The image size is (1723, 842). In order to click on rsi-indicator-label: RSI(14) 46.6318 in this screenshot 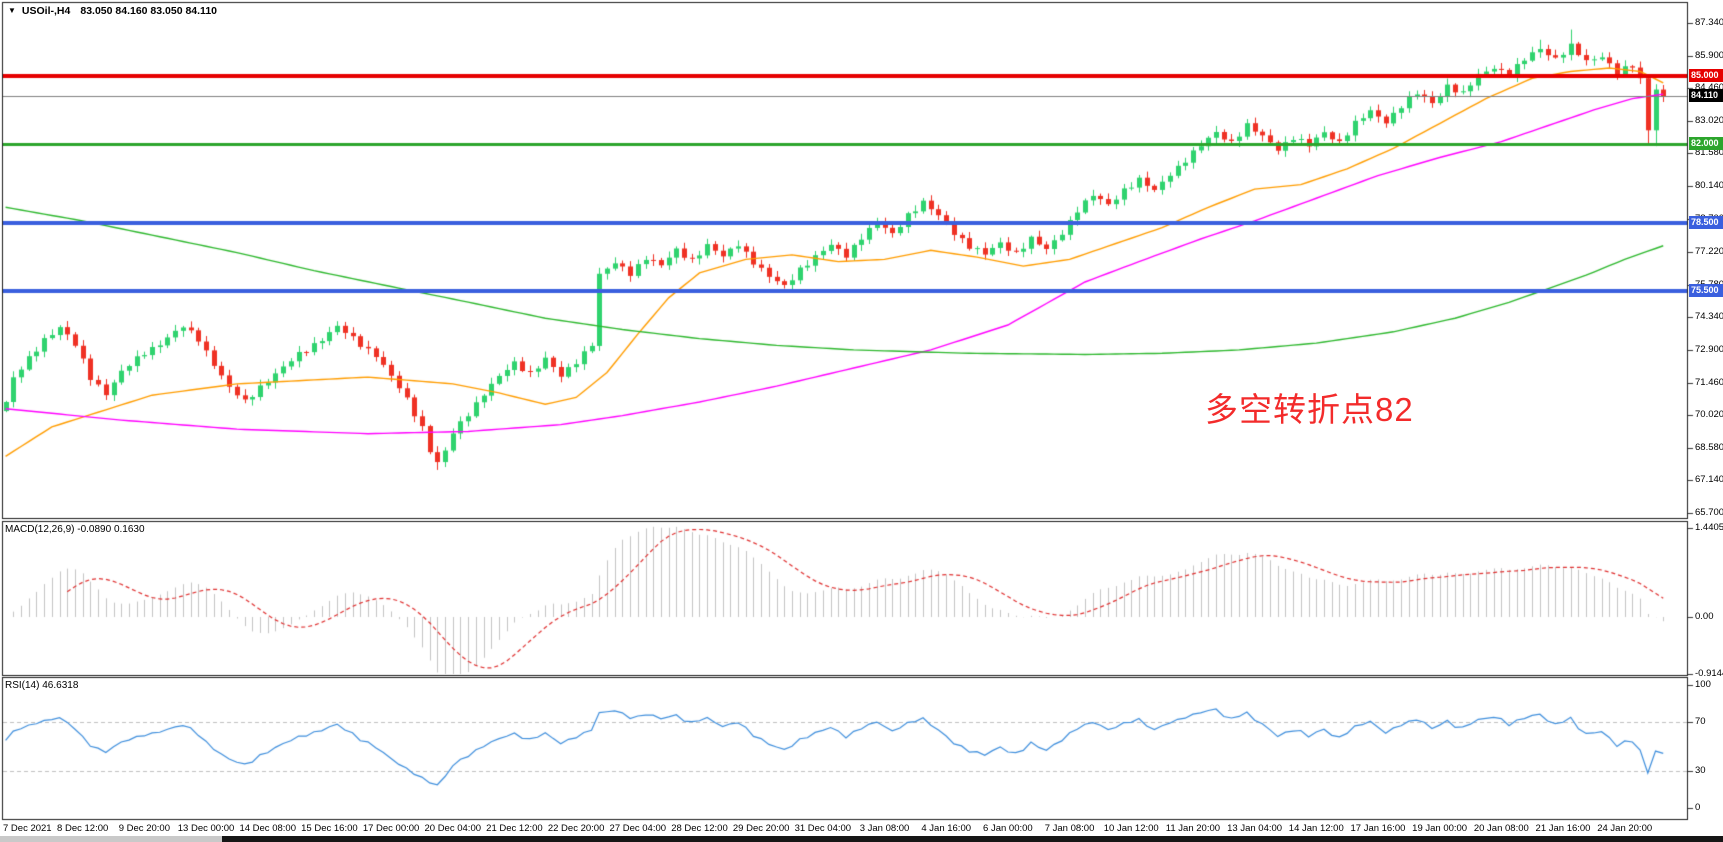, I will do `click(42, 685)`.